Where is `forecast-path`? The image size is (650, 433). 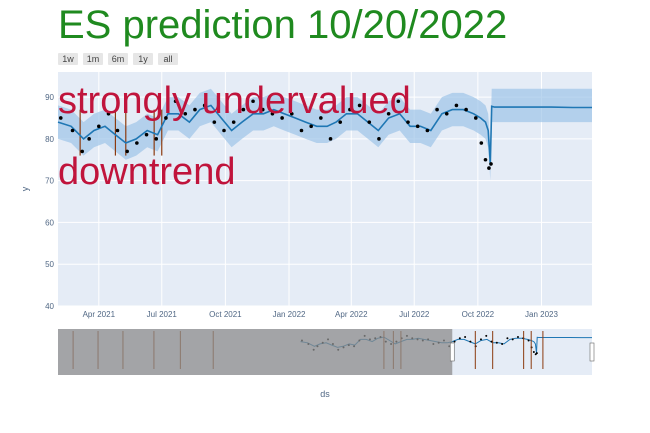 forecast-path is located at coordinates (324, 134).